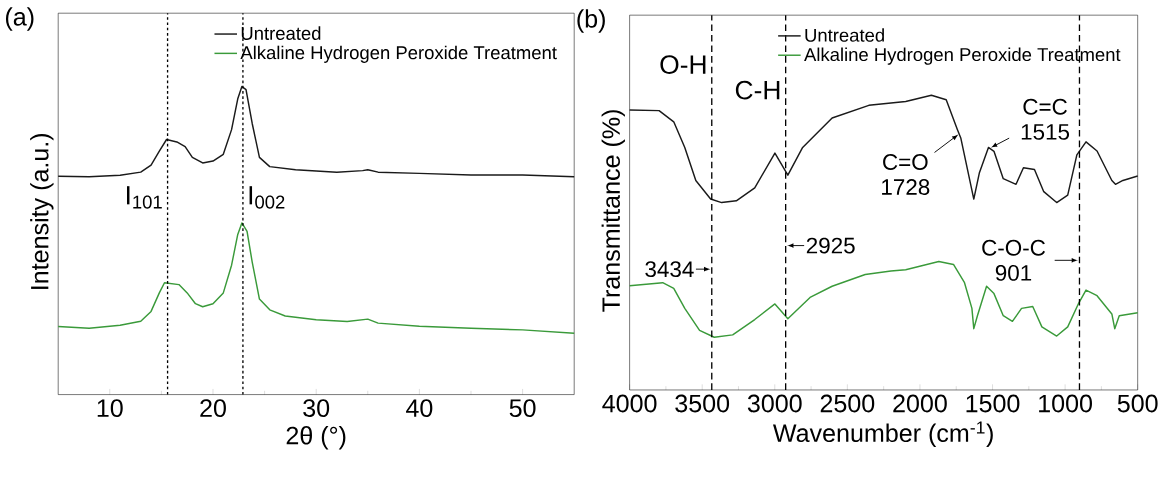  Describe the element at coordinates (213, 408) in the screenshot. I see `x-tick-label: 20` at that location.